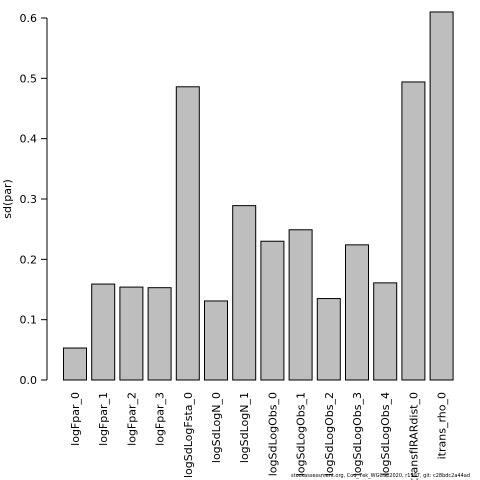 The width and height of the screenshot is (480, 480). I want to click on x-tick-label: logSdLogObs_2, so click(329, 434).